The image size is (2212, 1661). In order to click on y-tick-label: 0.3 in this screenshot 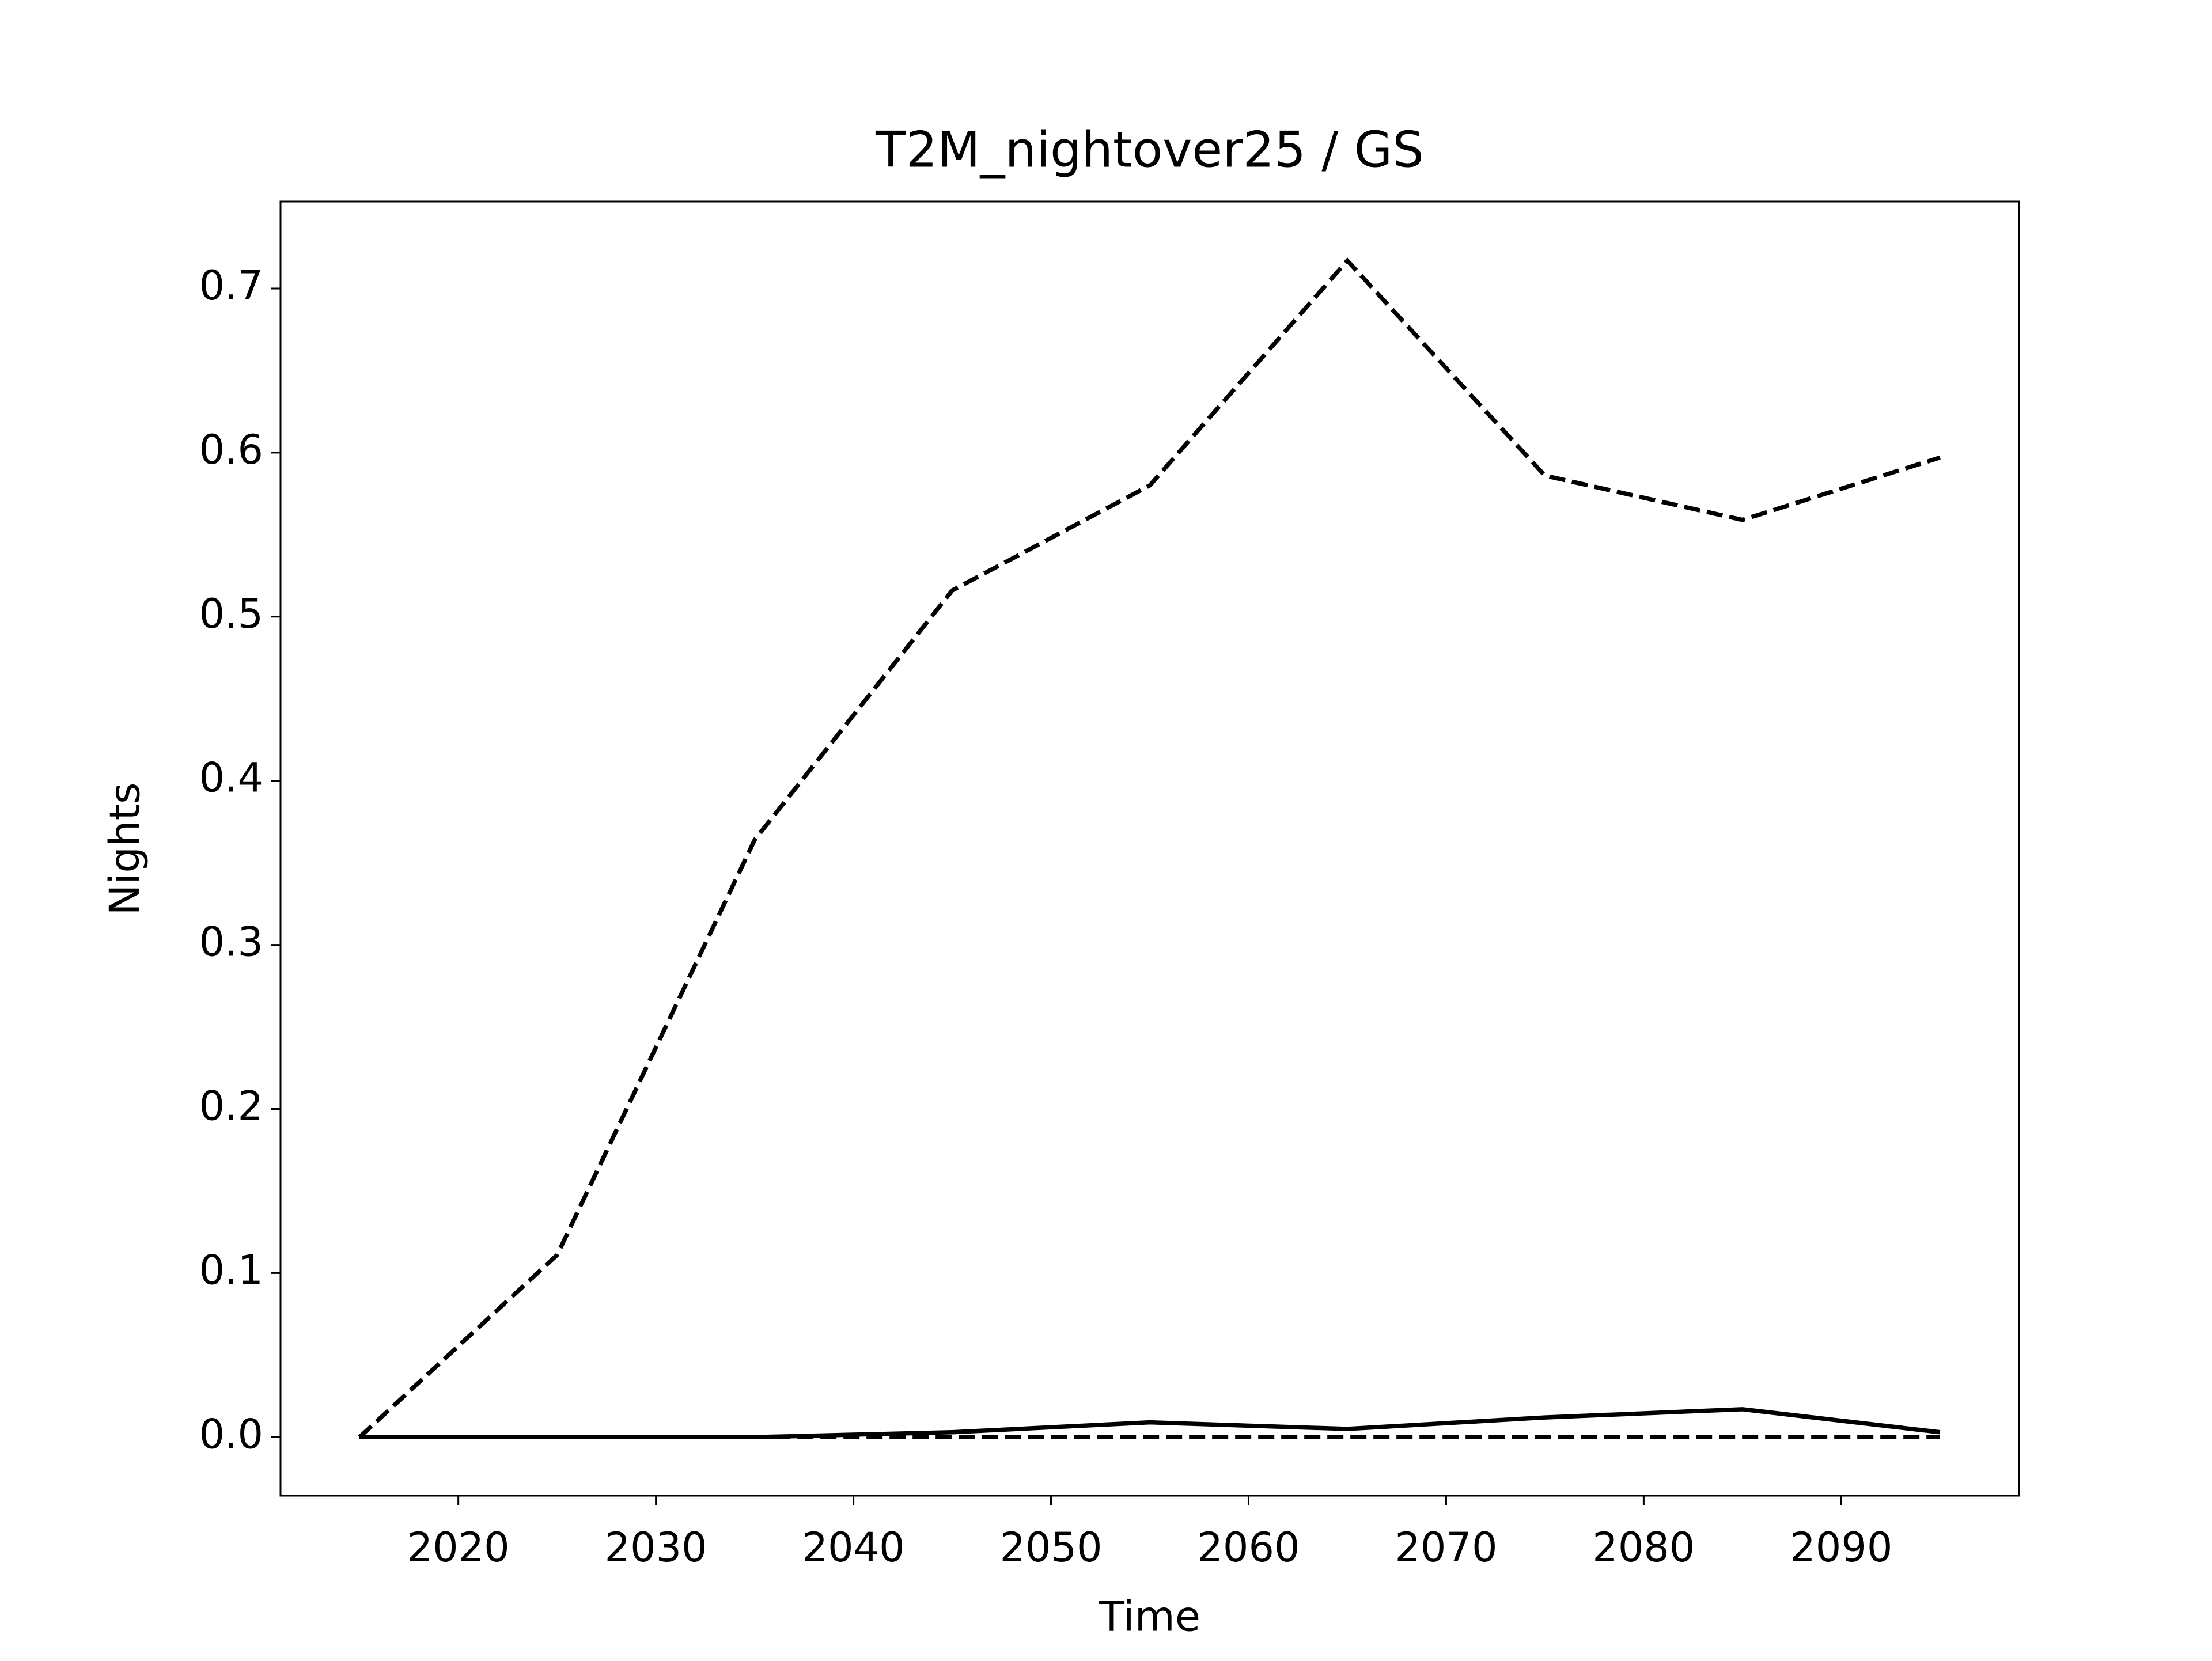, I will do `click(231, 942)`.